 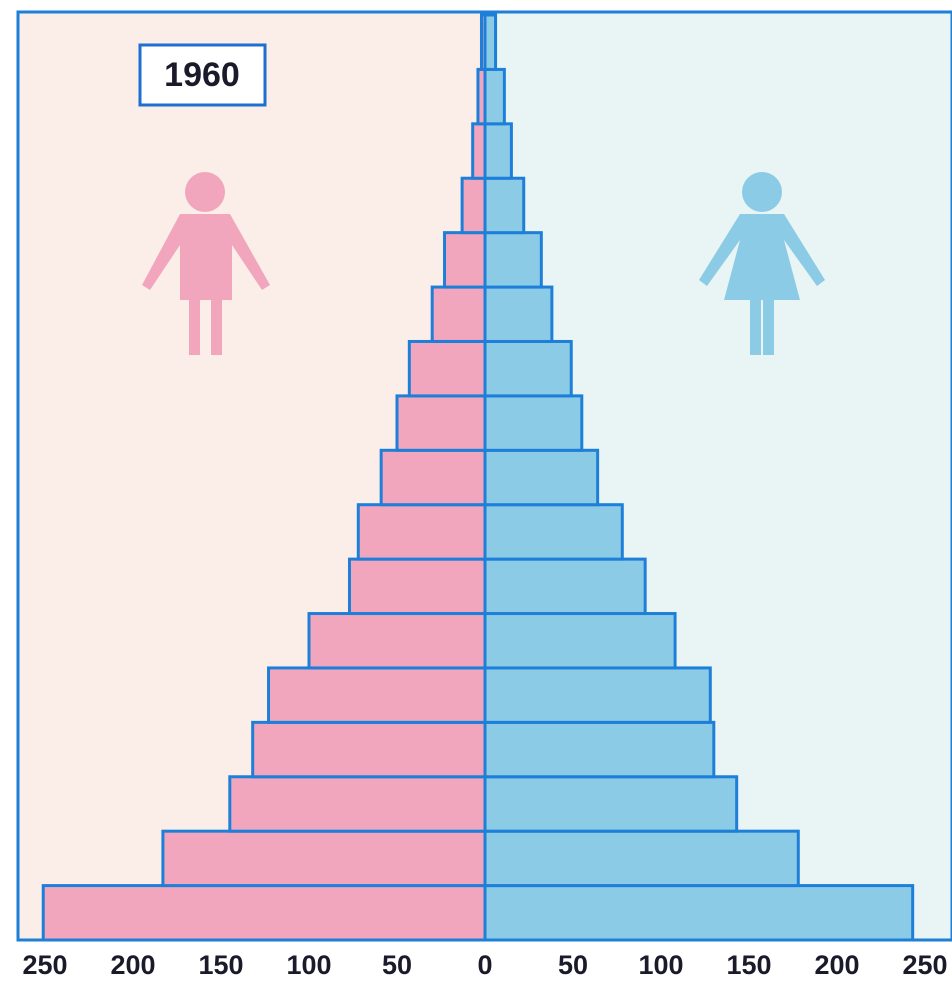 I want to click on male-icon, so click(x=206, y=263).